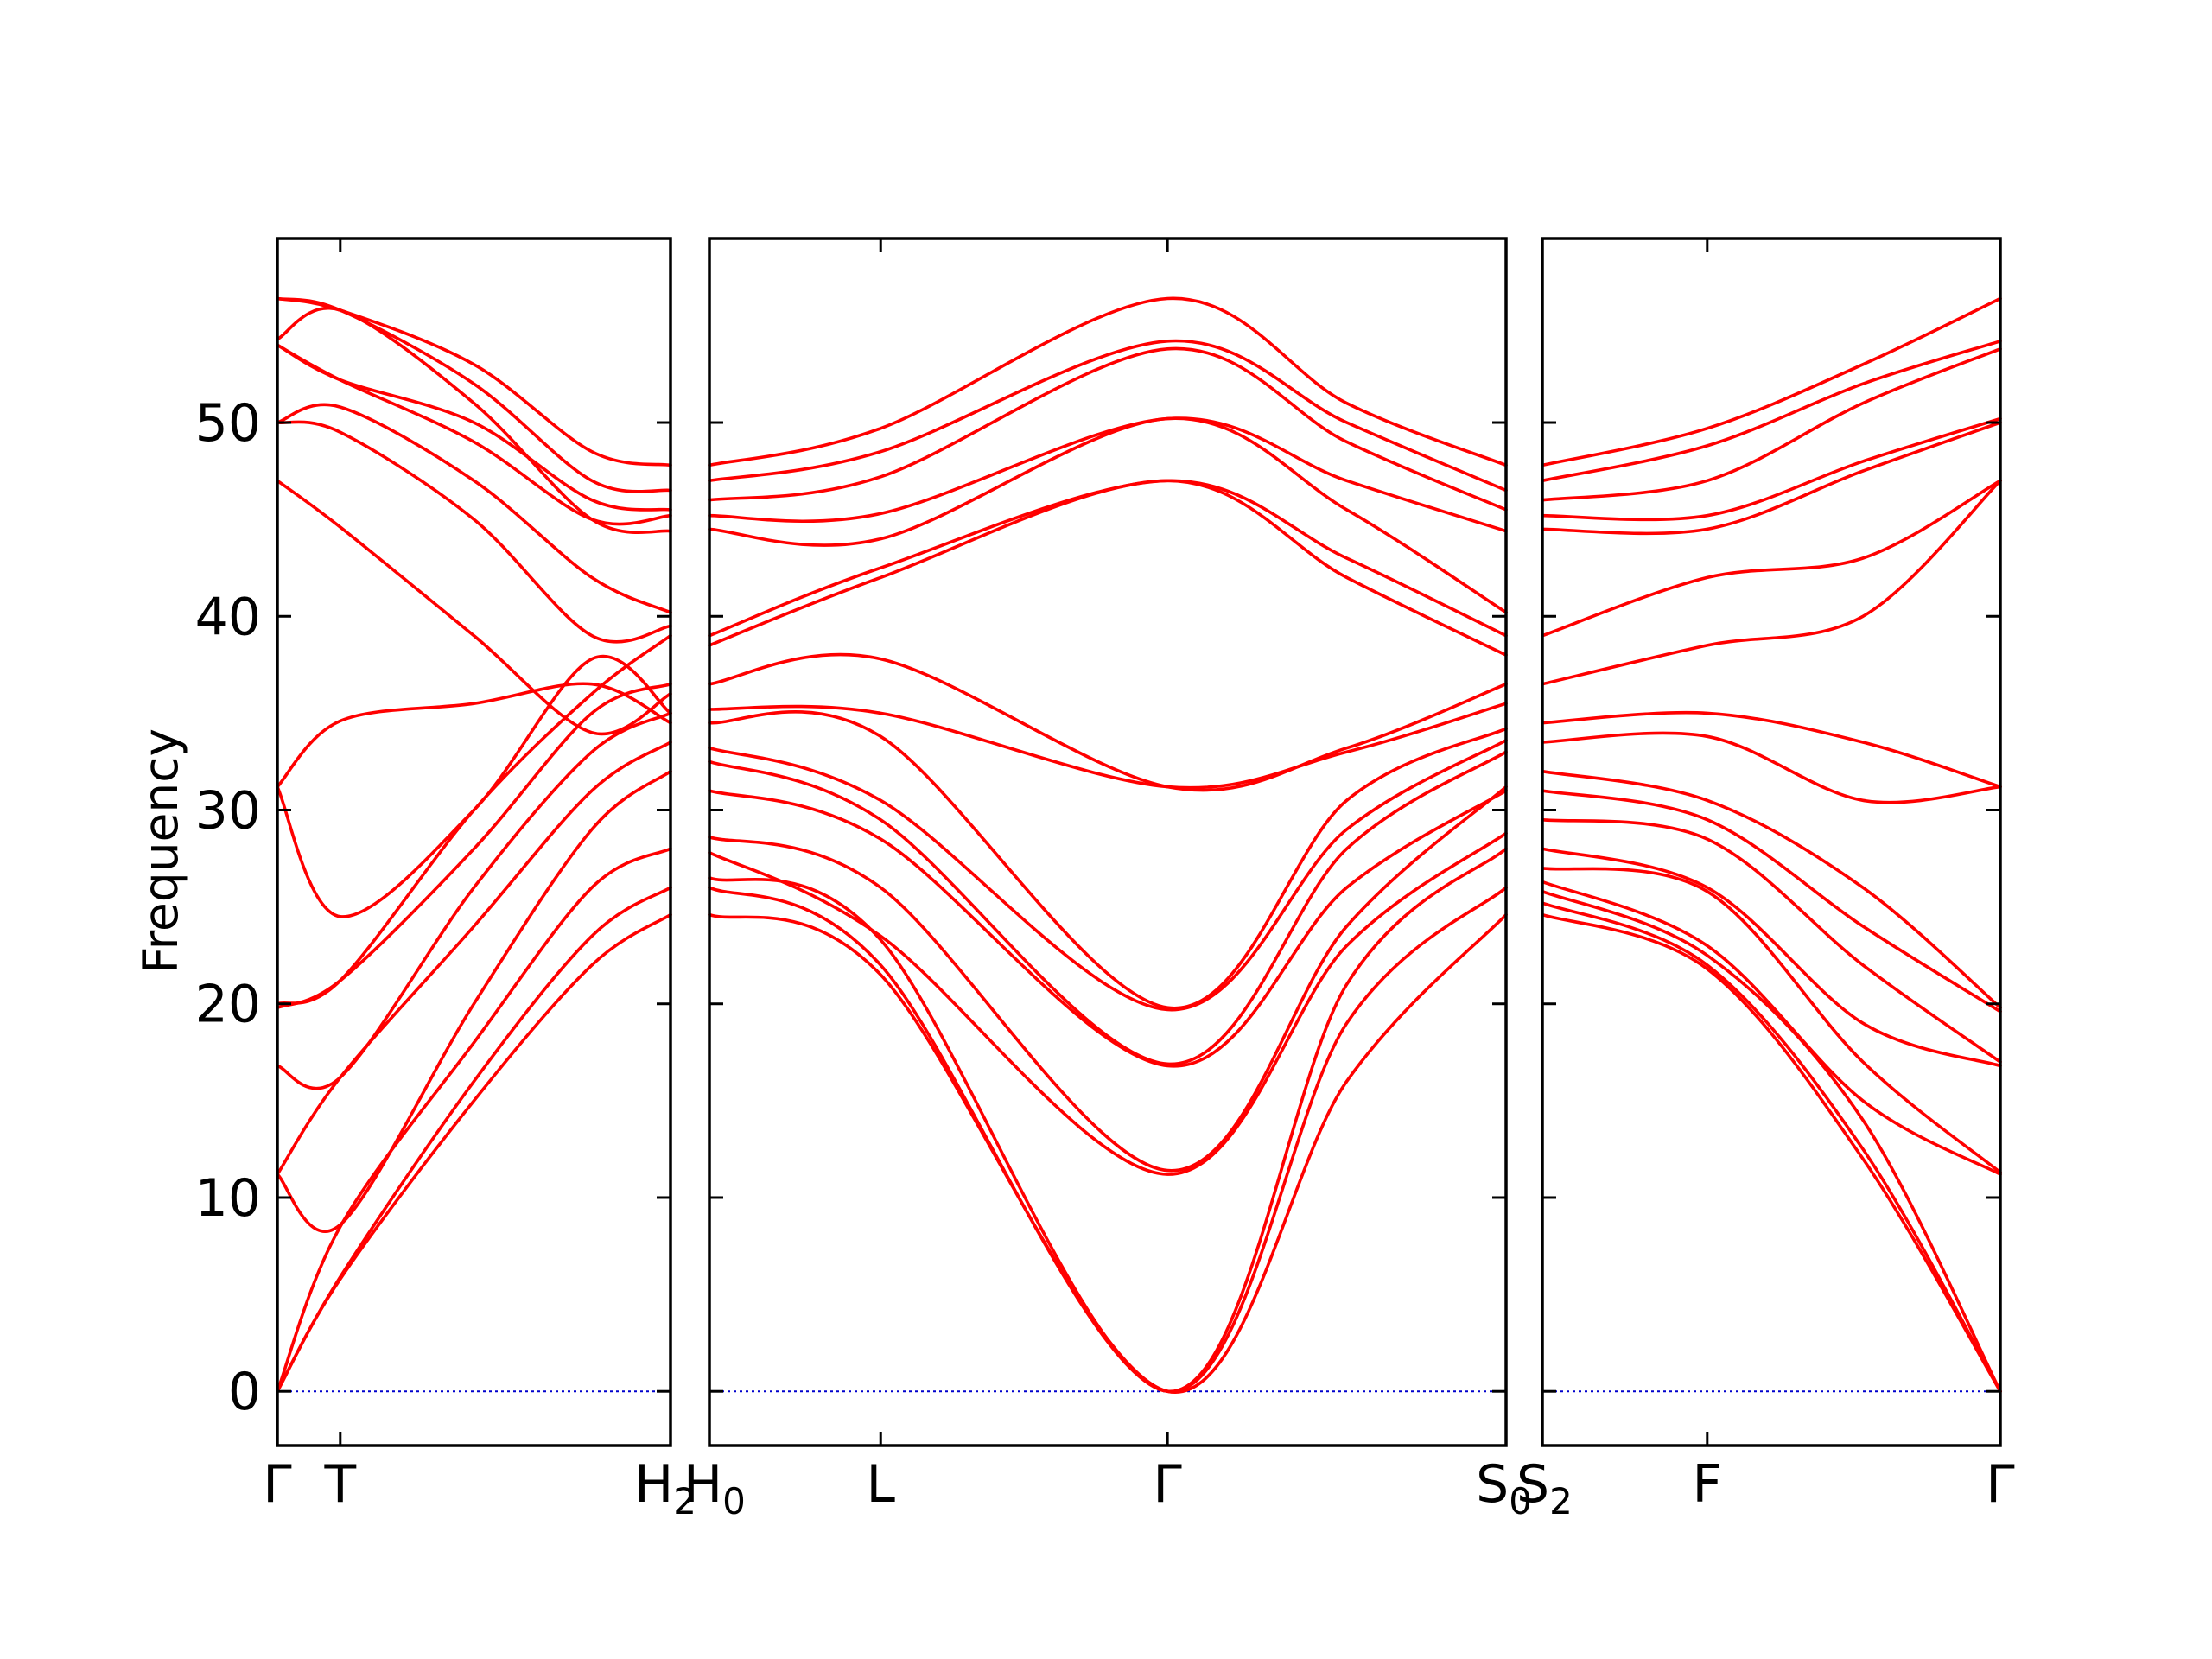  What do you see at coordinates (1504, 1488) in the screenshot?
I see `x-tick-label: S0` at bounding box center [1504, 1488].